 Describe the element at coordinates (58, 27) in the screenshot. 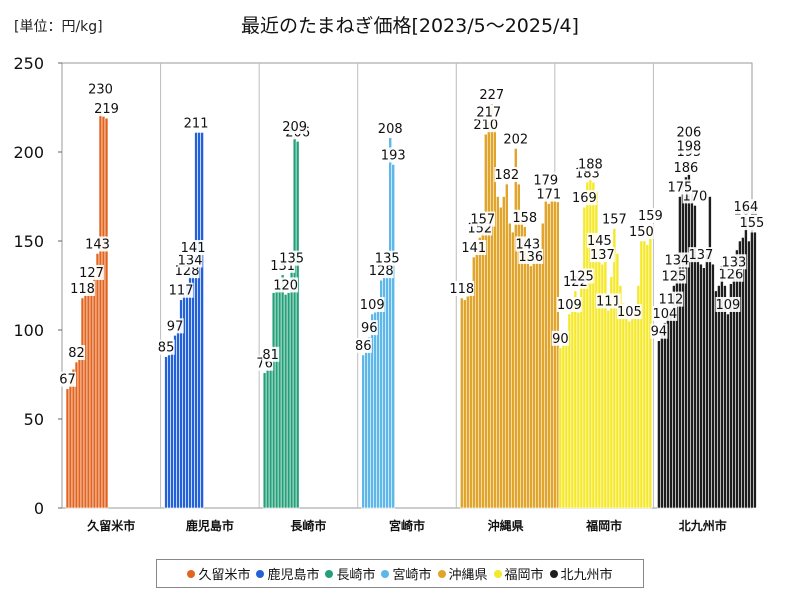

I see `unit-label: [単位：円/kg]` at that location.